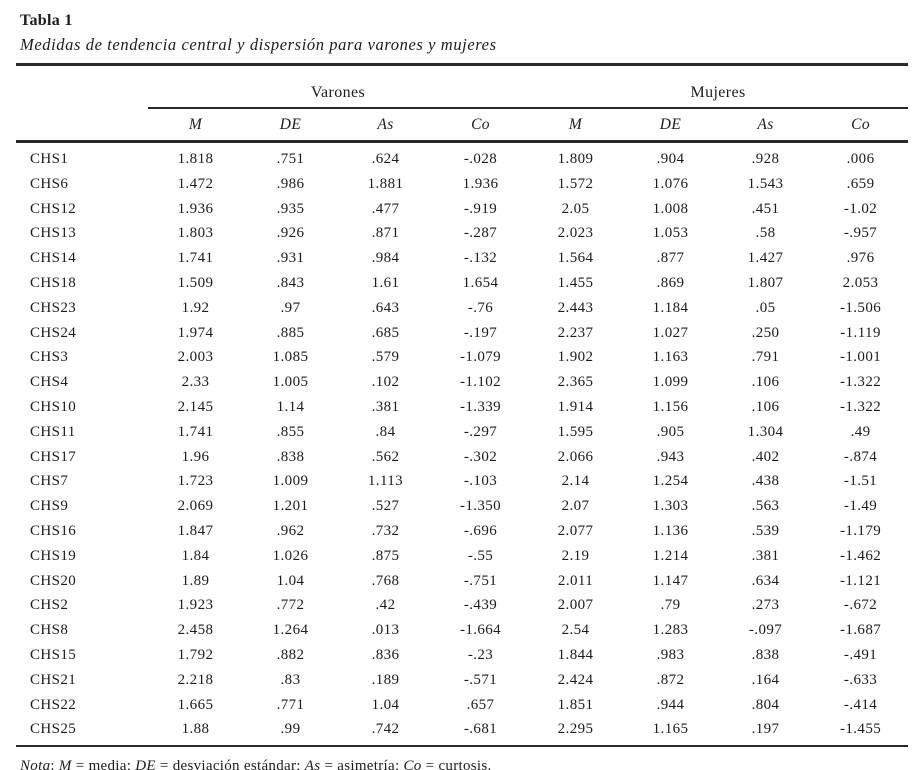  I want to click on column-header-spacer, so click(82, 125).